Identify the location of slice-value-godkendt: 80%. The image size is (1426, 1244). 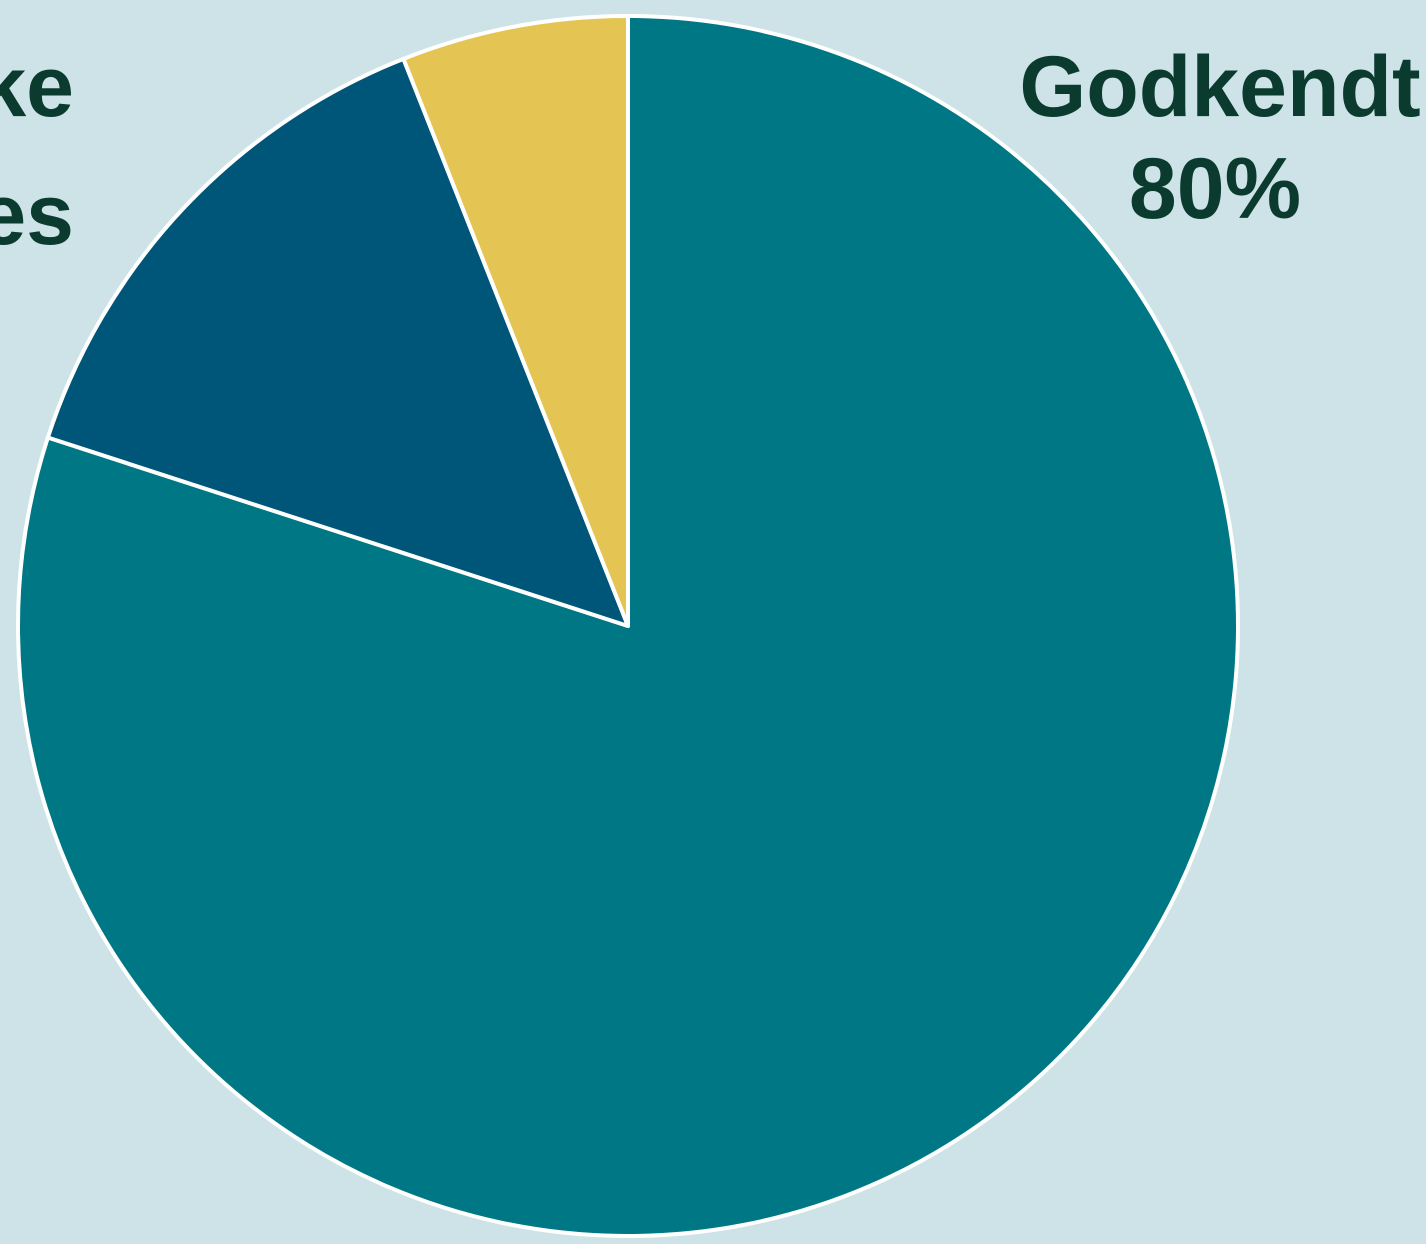
(1215, 189).